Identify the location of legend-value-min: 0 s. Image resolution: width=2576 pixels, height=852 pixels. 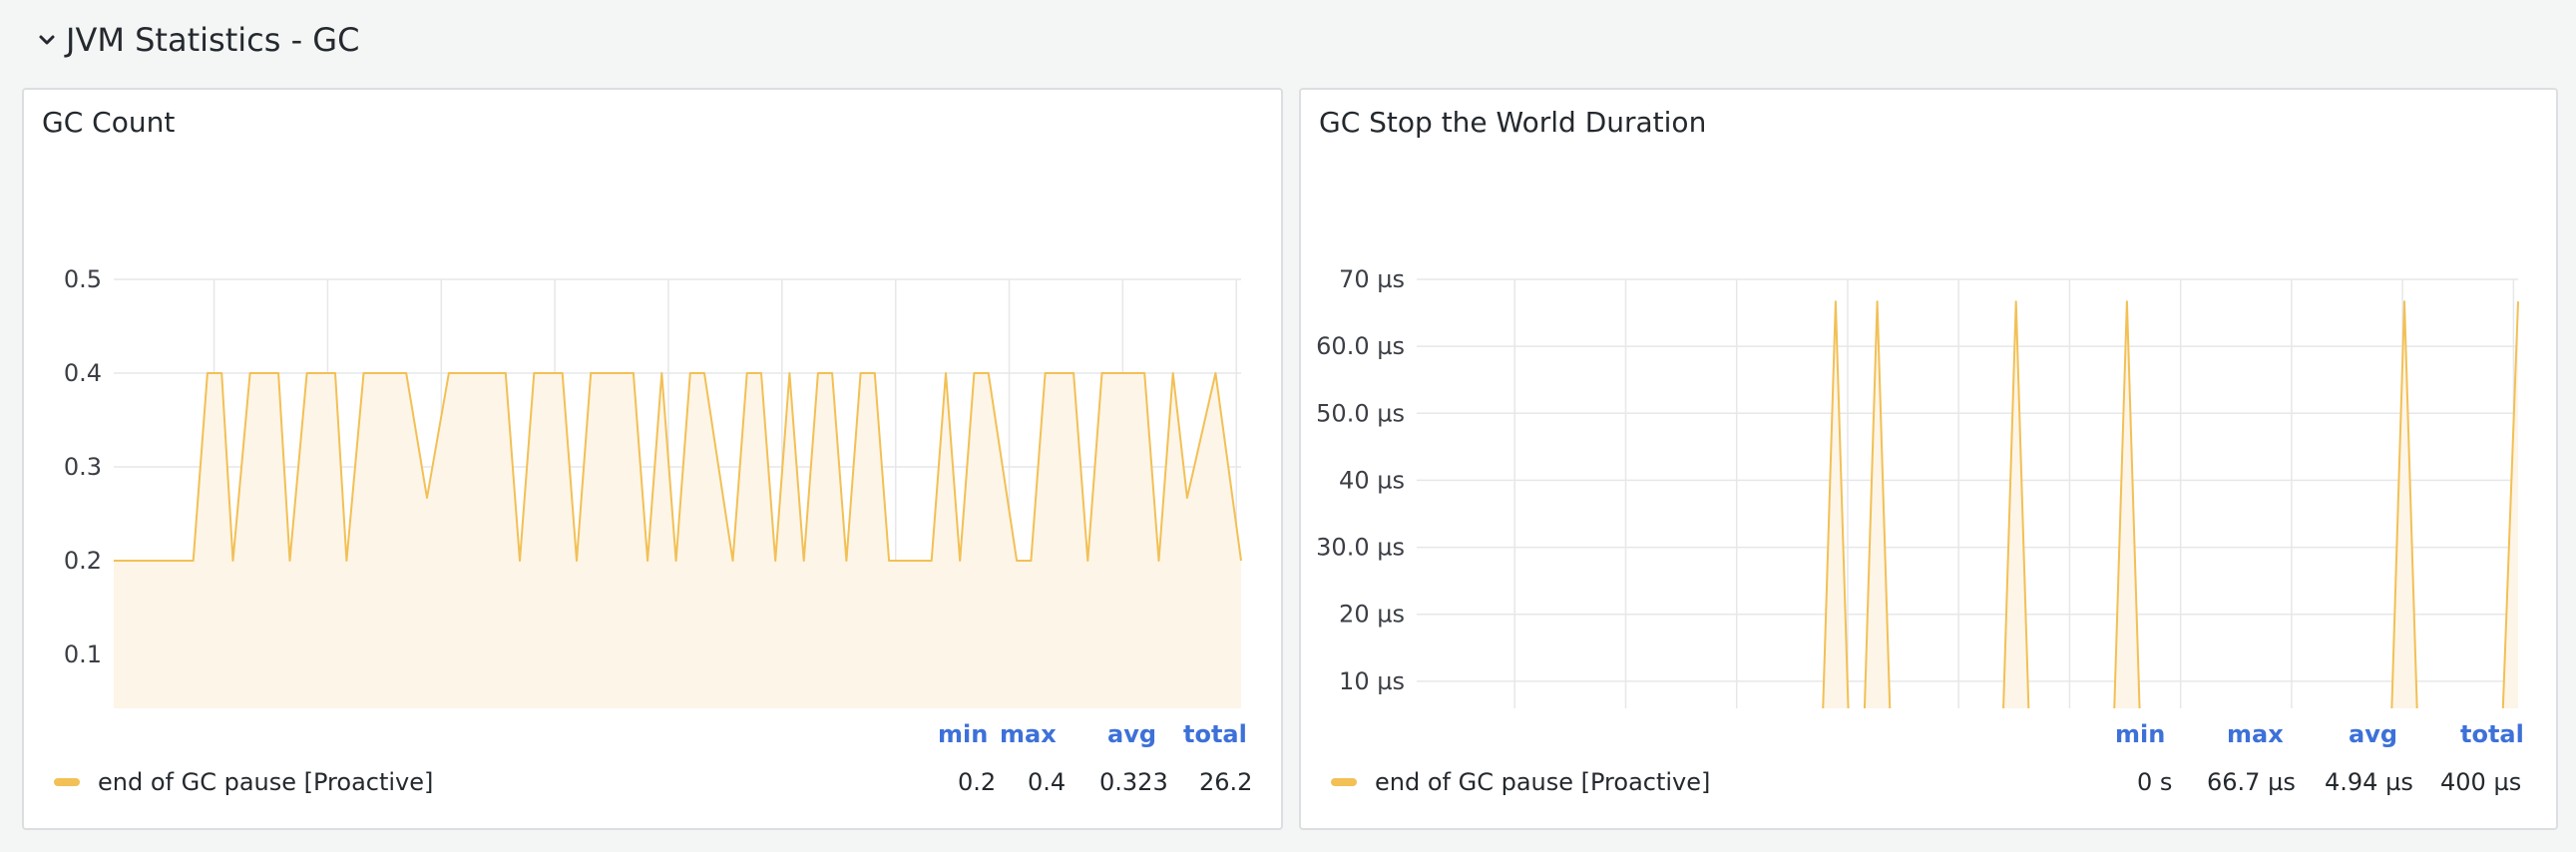
(2155, 782).